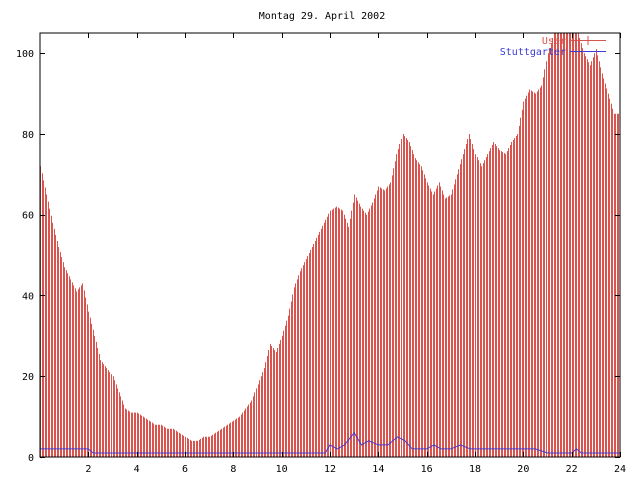 The image size is (640, 480). Describe the element at coordinates (427, 469) in the screenshot. I see `x-tick-label: 16` at that location.